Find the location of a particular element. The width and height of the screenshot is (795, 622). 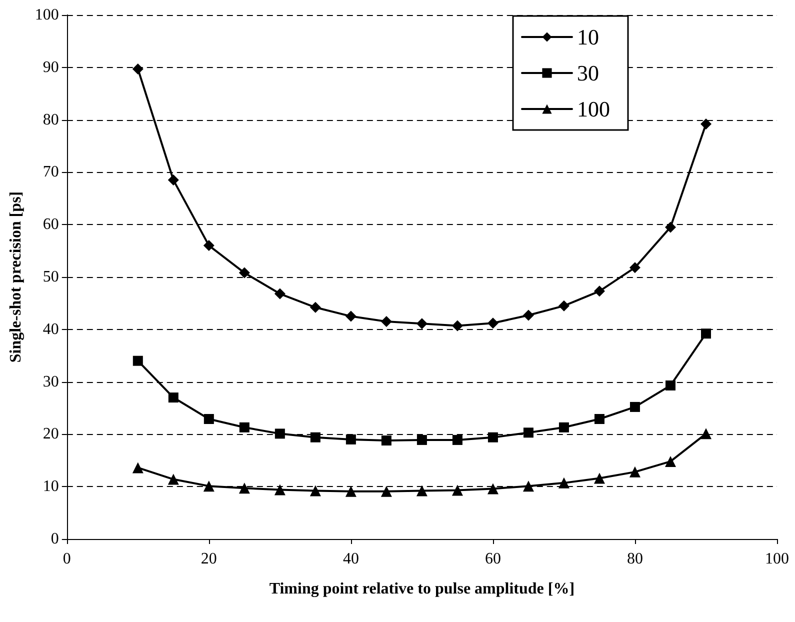

x-tick-label: 40 is located at coordinates (350, 559).